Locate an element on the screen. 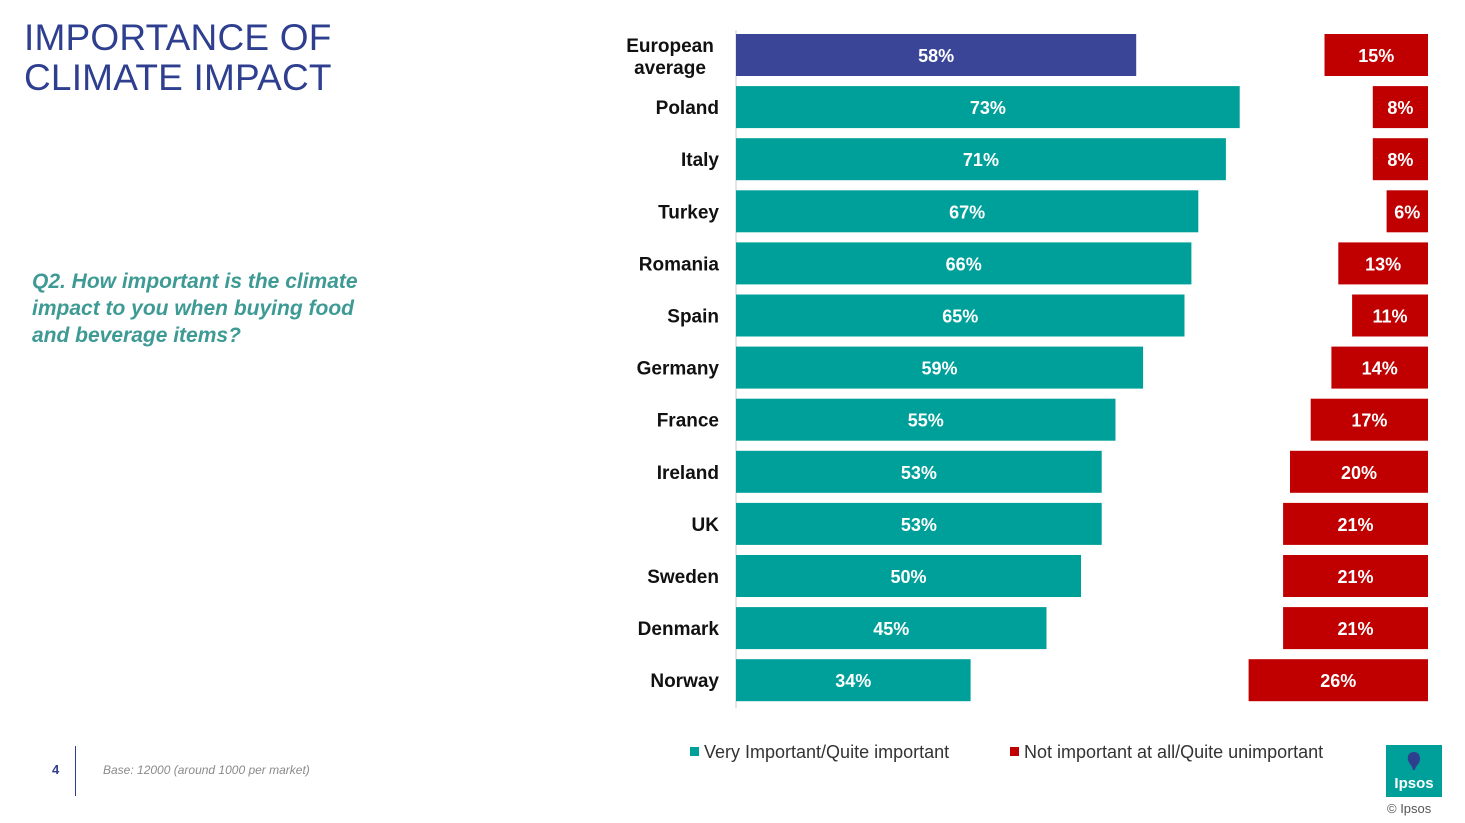 The width and height of the screenshot is (1465, 823). data-label-unimportant: 17% is located at coordinates (1369, 421).